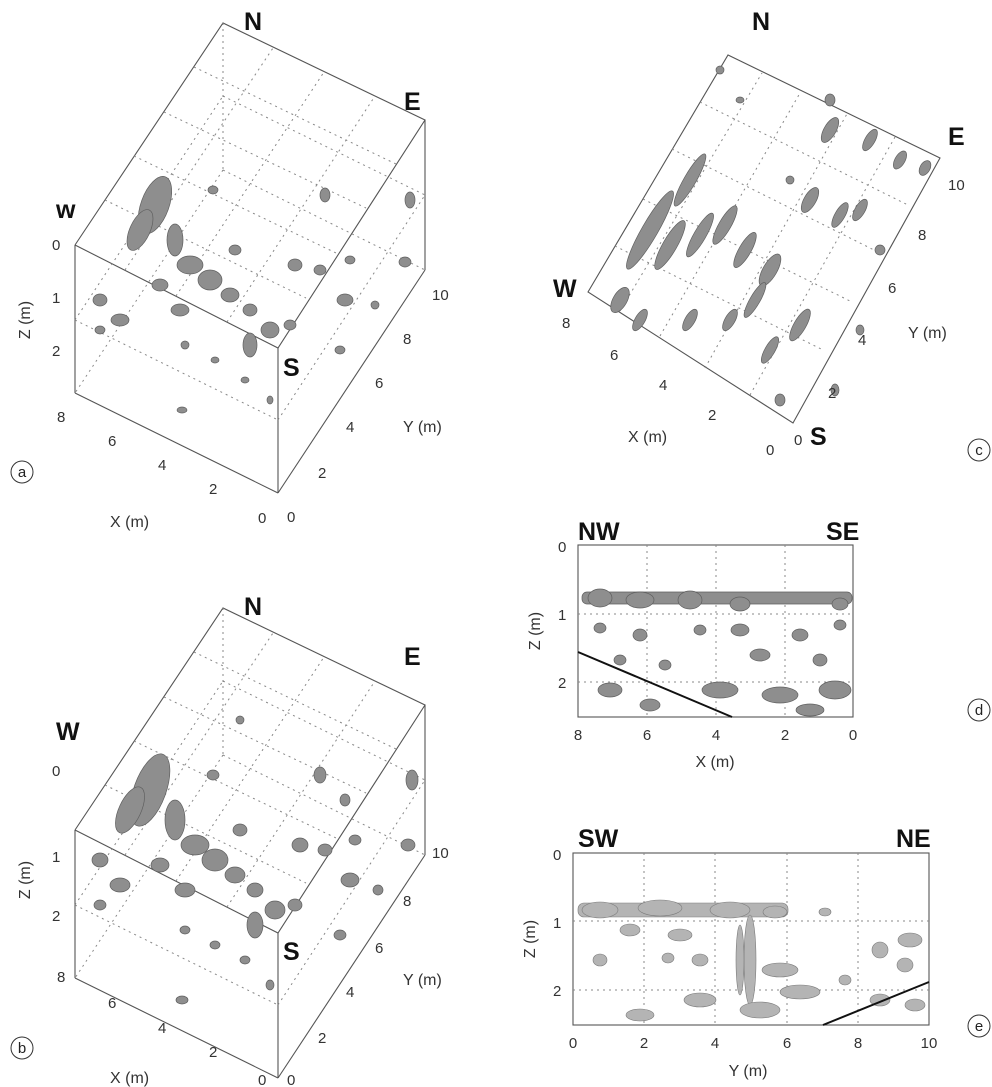 The image size is (992, 1087). I want to click on panel-a-y-tick: 0, so click(291, 517).